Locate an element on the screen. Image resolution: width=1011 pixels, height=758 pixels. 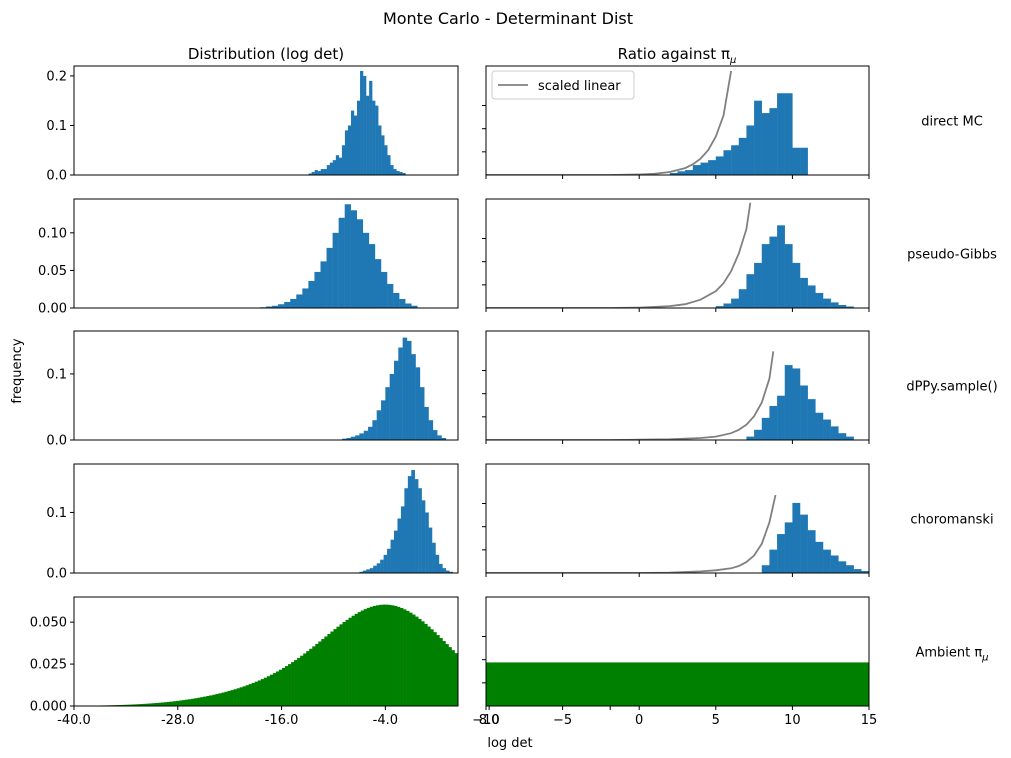
x-tick-label: −10 is located at coordinates (485, 720).